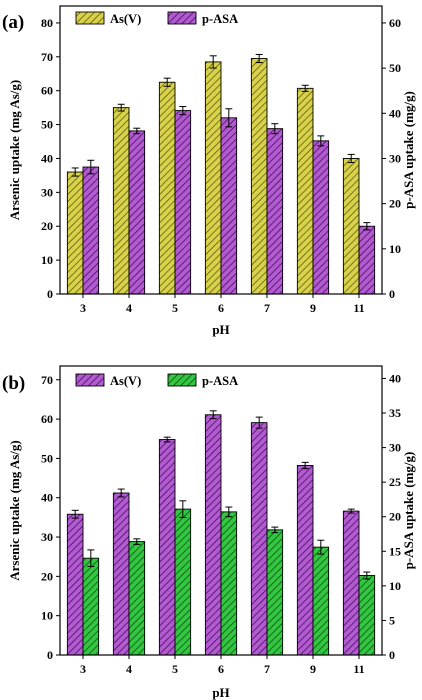  What do you see at coordinates (13, 383) in the screenshot?
I see `panel-label: (b)` at bounding box center [13, 383].